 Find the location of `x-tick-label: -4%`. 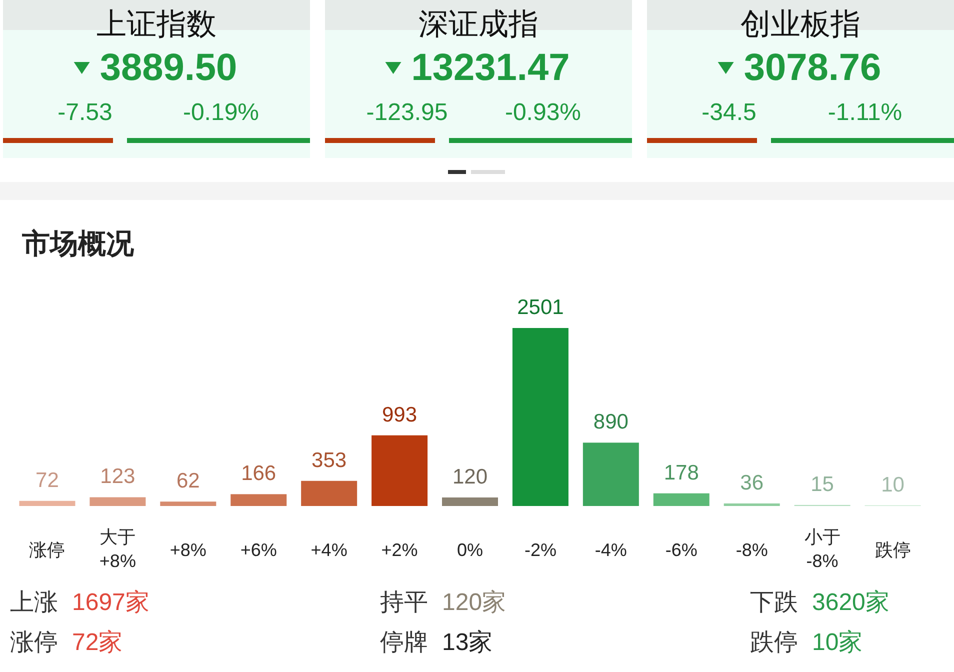

x-tick-label: -4% is located at coordinates (610, 550).